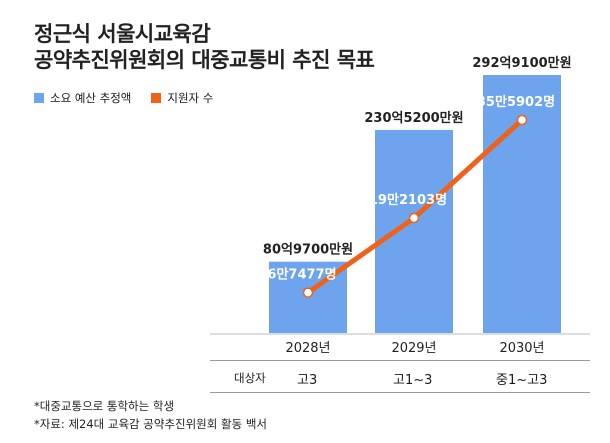  I want to click on legend-budget-label: 소요 예산 추정액, so click(91, 98).